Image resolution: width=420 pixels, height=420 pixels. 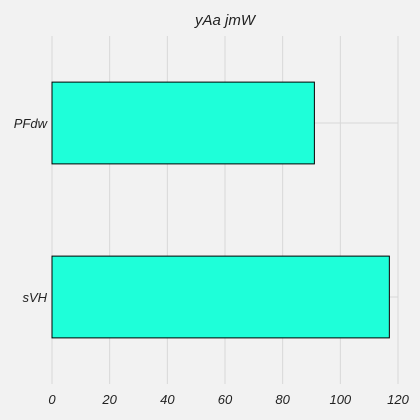 I want to click on x-axis-ticks: 0 20 40 60 80 100 120, so click(x=228, y=399).